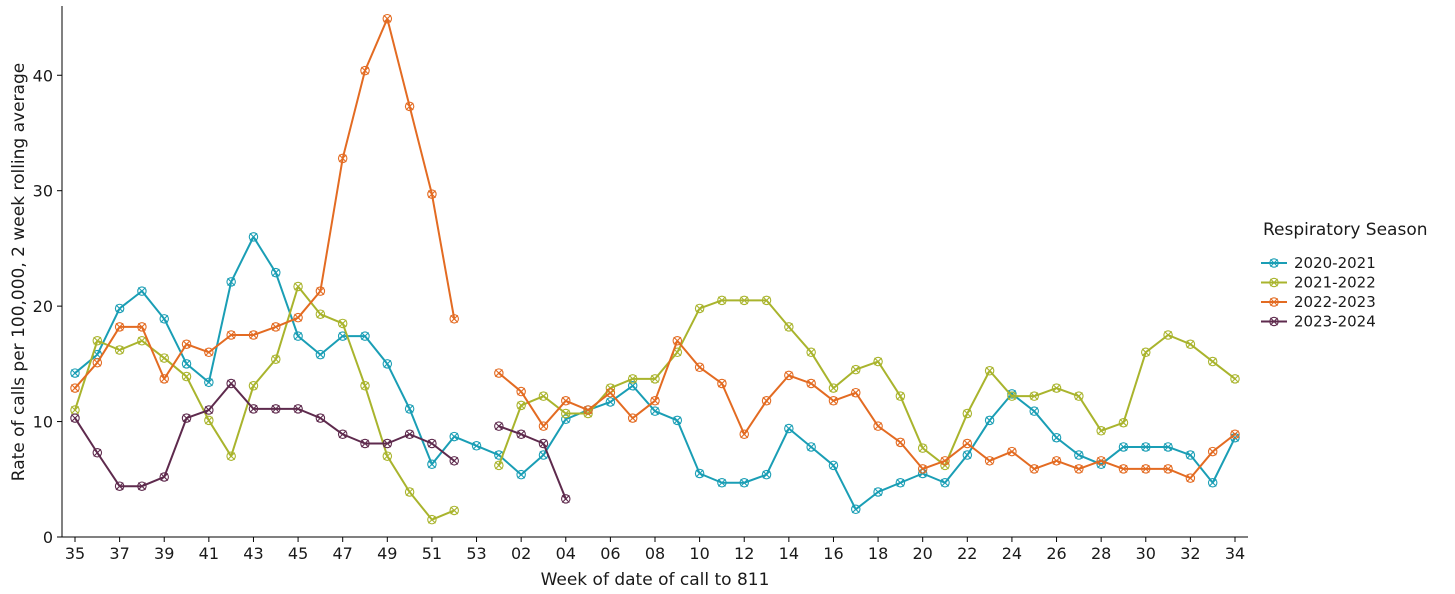 The image size is (1455, 594). I want to click on legend-label: 2022-2023, so click(1335, 302).